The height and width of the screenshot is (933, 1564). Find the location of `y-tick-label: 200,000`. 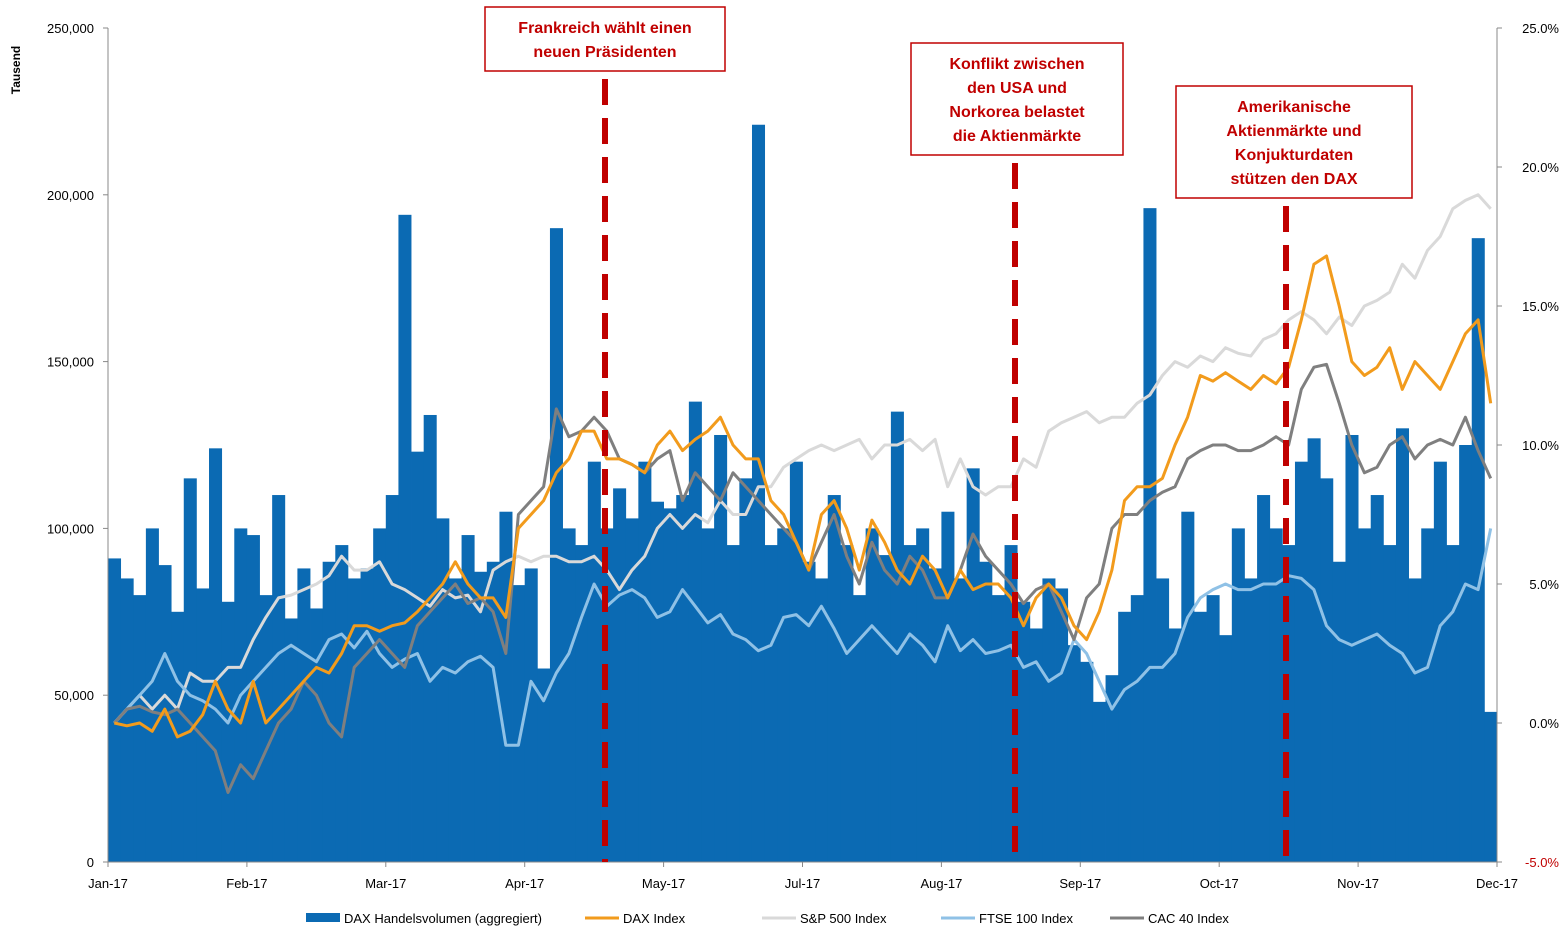

y-tick-label: 200,000 is located at coordinates (70, 195).